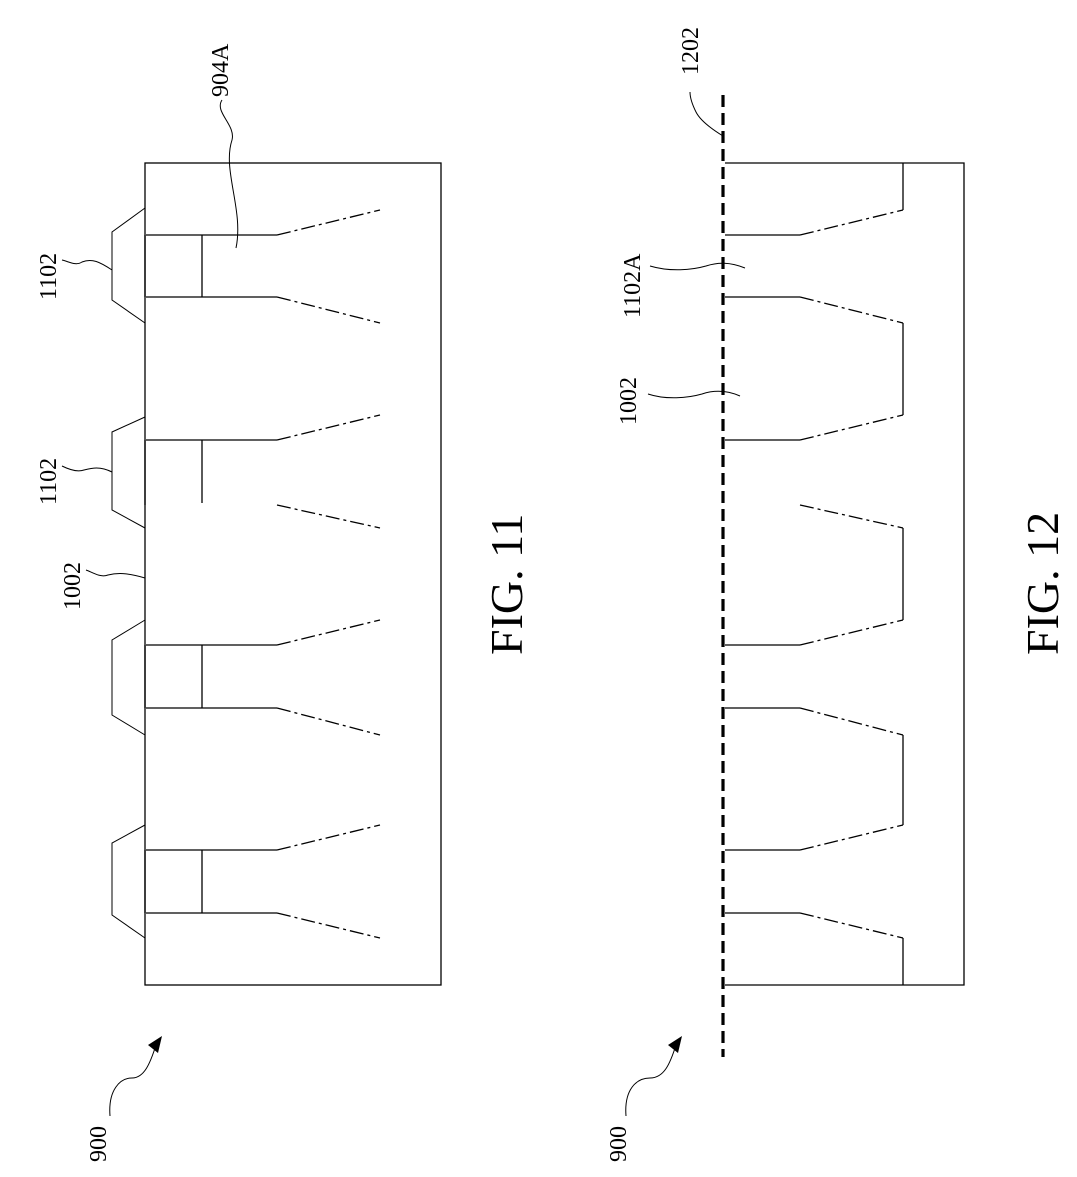 The image size is (1077, 1177). I want to click on fig11-label-900: 900, so click(99, 1144).